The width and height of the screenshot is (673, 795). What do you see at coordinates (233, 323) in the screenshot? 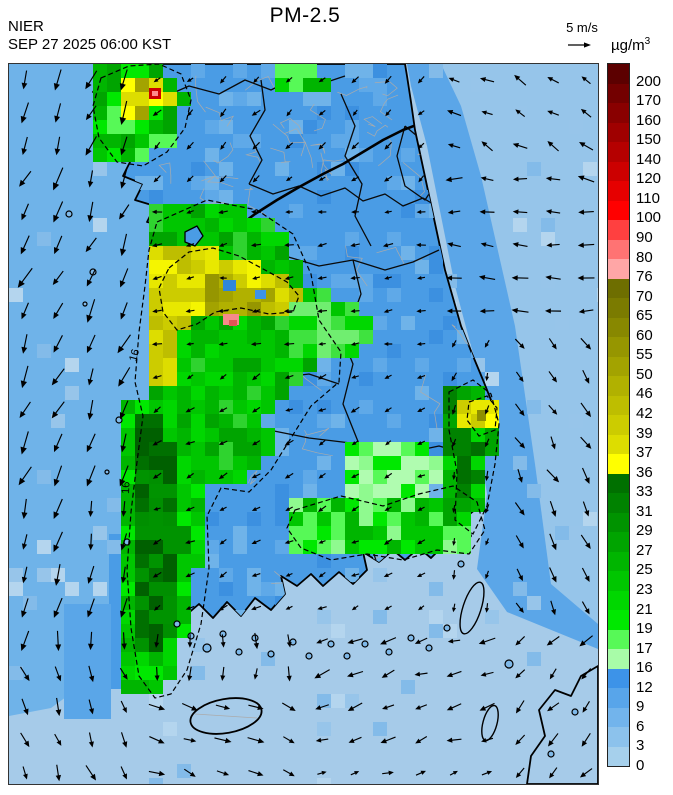
I see `seoul-red` at bounding box center [233, 323].